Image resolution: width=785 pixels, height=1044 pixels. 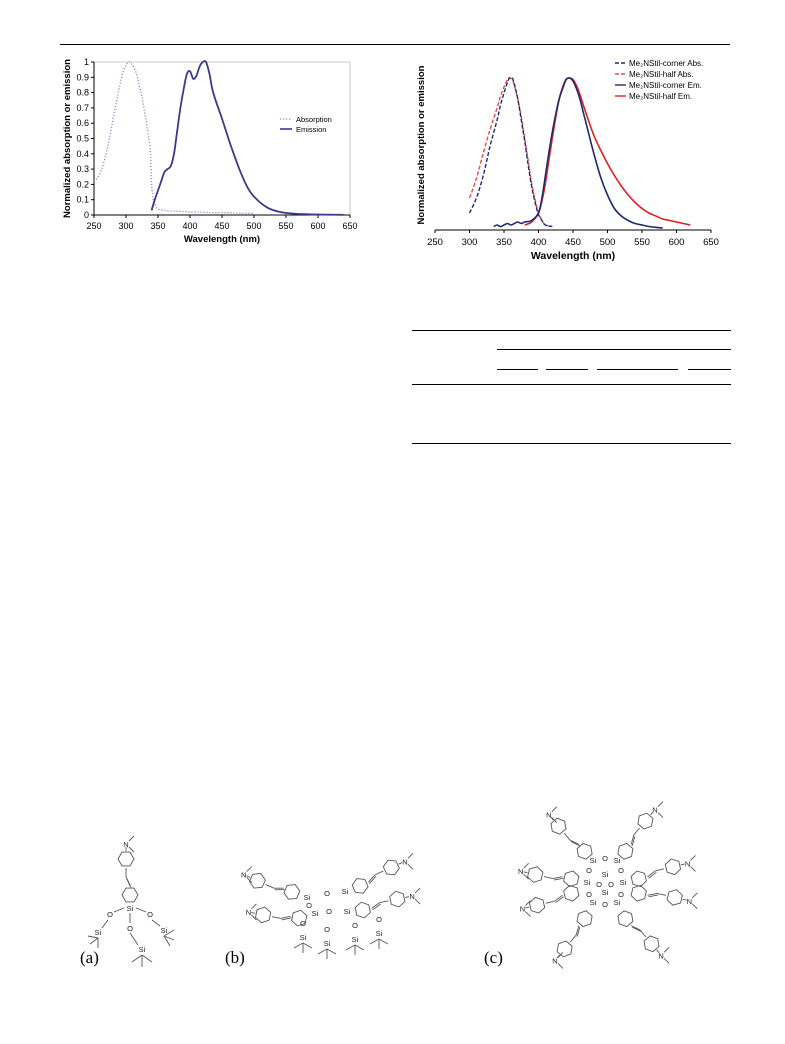 What do you see at coordinates (677, 242) in the screenshot?
I see `x-tick-label: 600` at bounding box center [677, 242].